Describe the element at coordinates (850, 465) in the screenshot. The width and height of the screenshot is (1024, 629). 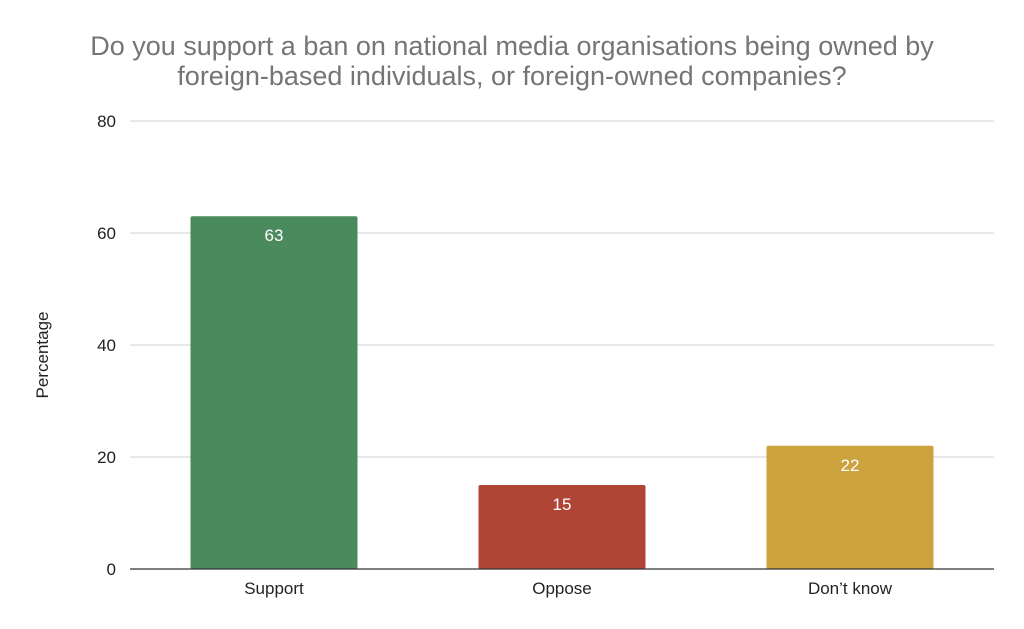
I see `data-label: 22` at that location.